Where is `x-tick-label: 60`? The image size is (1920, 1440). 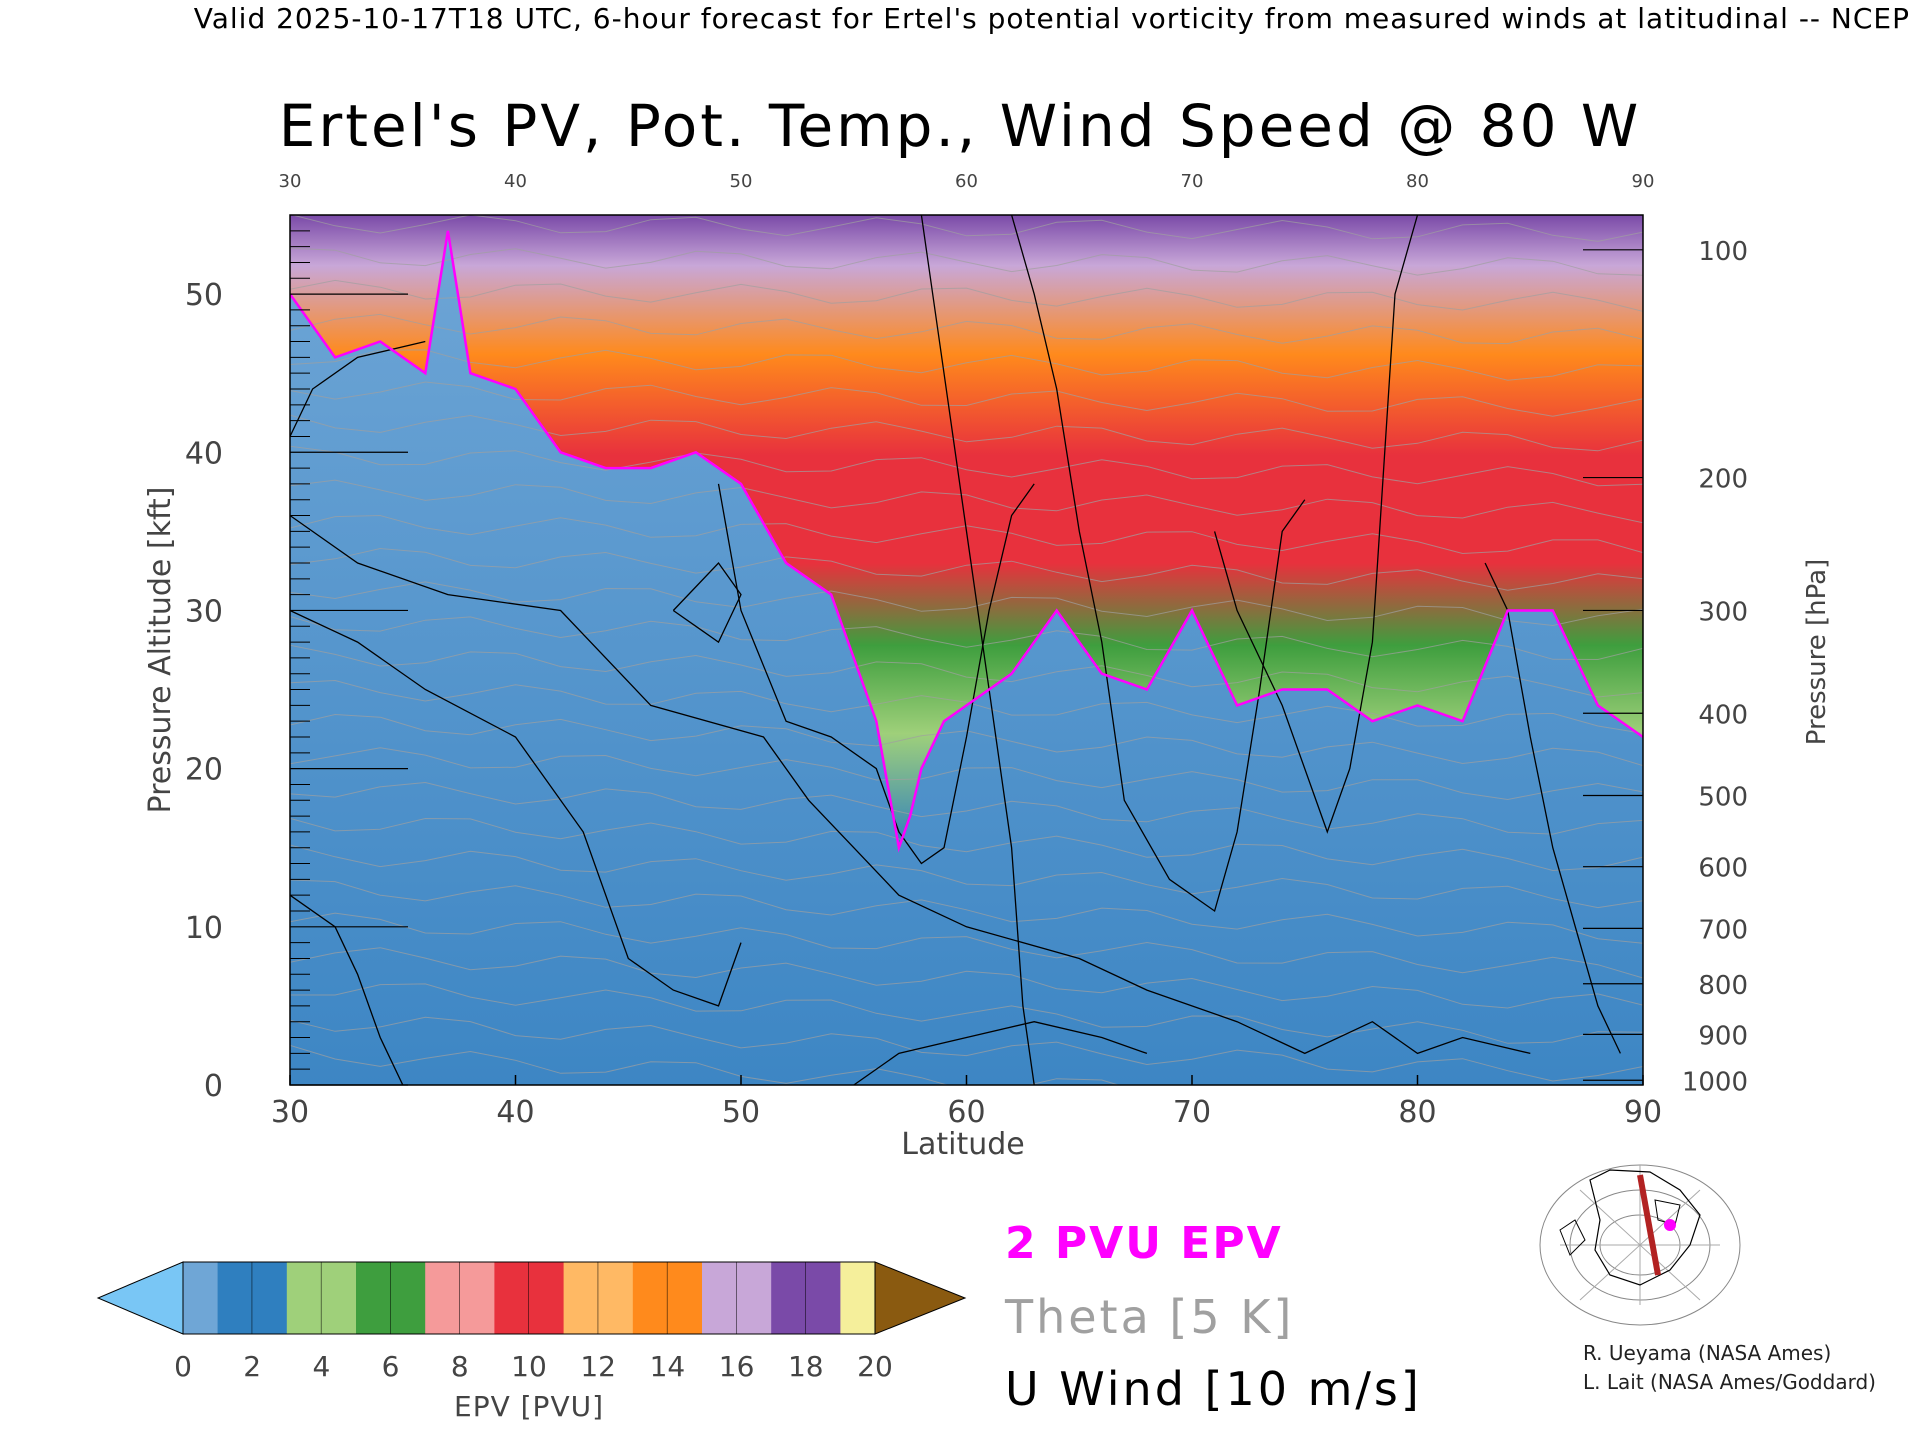 x-tick-label: 60 is located at coordinates (966, 1112).